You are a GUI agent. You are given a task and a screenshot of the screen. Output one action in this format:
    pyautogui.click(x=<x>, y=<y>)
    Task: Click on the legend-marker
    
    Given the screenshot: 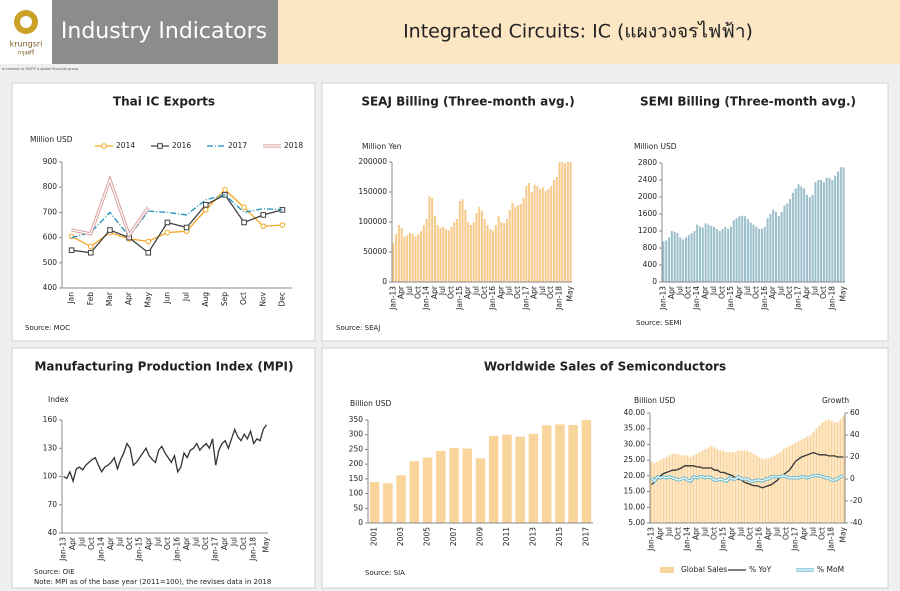 What is the action you would take?
    pyautogui.click(x=160, y=146)
    